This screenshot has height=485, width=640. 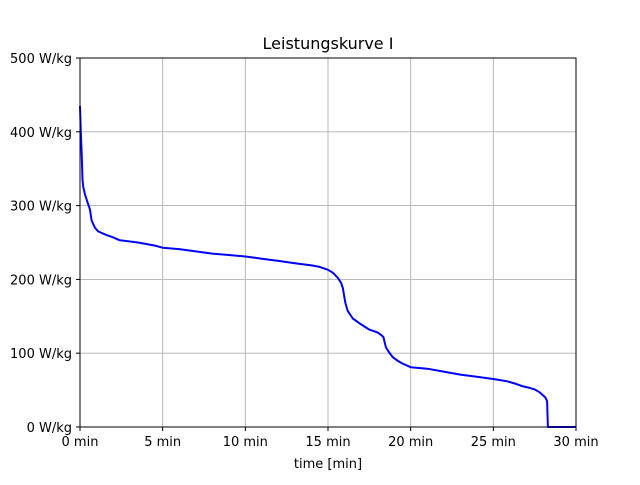 I want to click on x-tick-label: 30 min, so click(x=575, y=442).